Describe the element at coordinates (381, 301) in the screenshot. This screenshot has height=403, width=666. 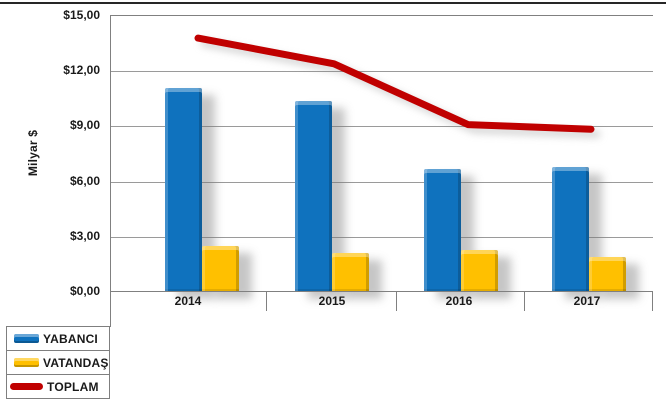
I see `x-axis-band: 2014 2015 2016 2017` at that location.